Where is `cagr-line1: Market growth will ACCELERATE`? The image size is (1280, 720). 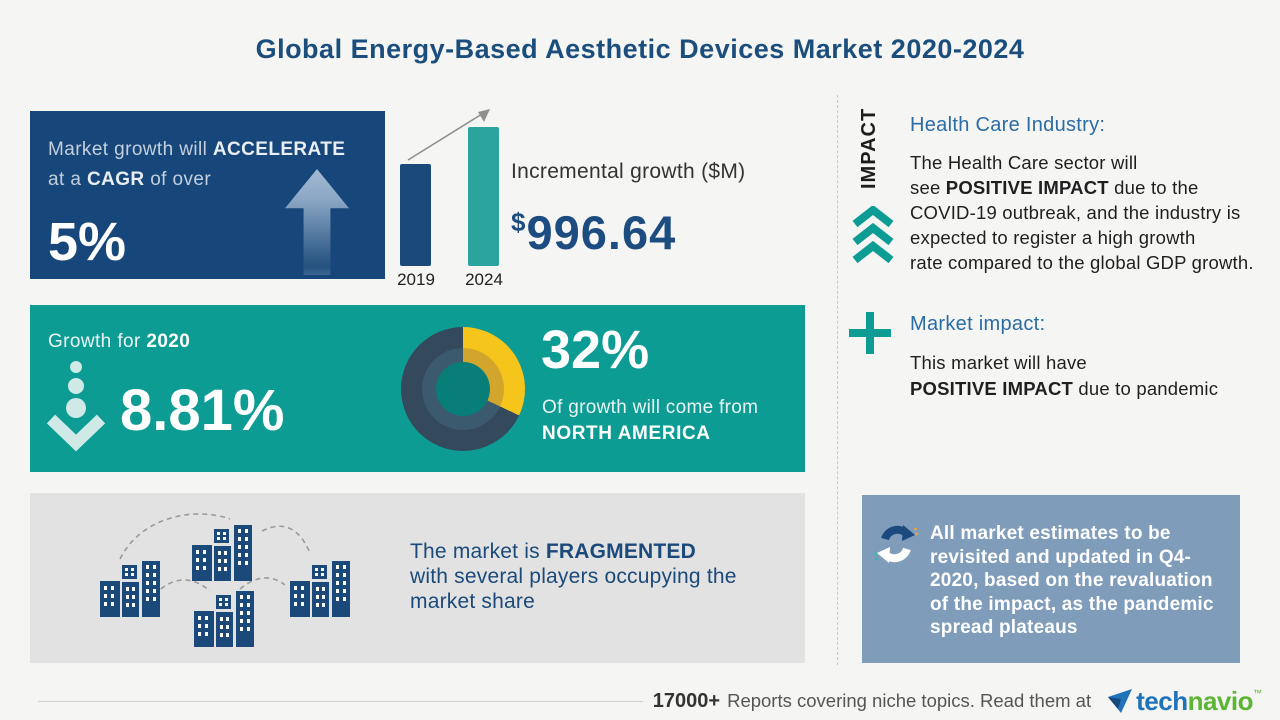 cagr-line1: Market growth will ACCELERATE is located at coordinates (197, 149).